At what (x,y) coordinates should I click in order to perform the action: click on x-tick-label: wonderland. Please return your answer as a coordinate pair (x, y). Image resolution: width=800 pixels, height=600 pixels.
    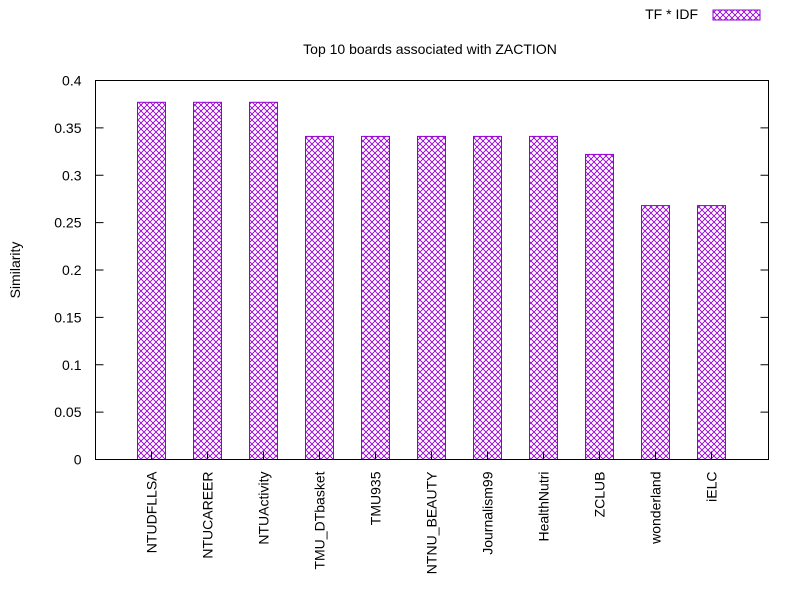
    Looking at the image, I should click on (656, 508).